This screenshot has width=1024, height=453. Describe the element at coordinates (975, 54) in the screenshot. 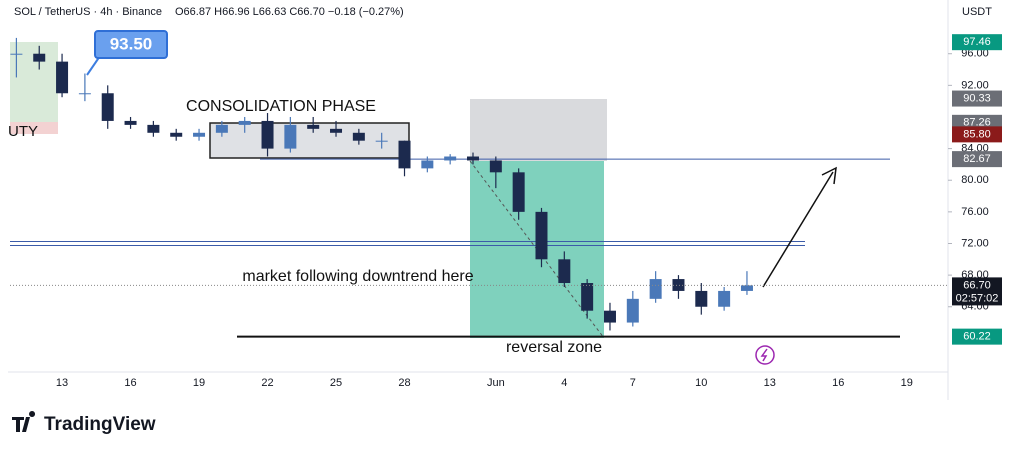

I see `y-tick-label: 96.00` at that location.